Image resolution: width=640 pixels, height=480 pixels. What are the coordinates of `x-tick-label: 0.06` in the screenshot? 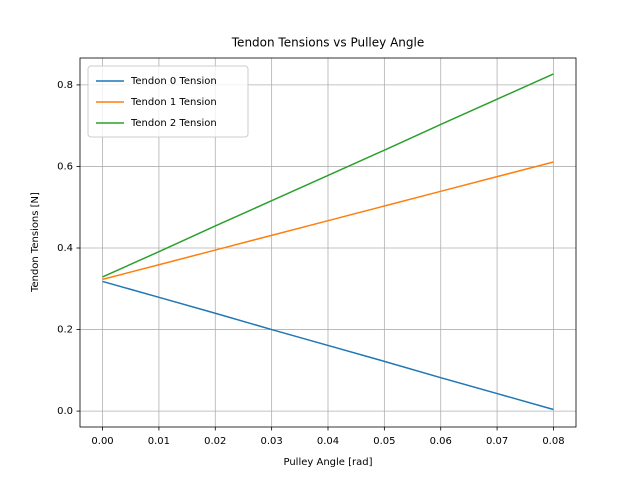 It's located at (441, 441).